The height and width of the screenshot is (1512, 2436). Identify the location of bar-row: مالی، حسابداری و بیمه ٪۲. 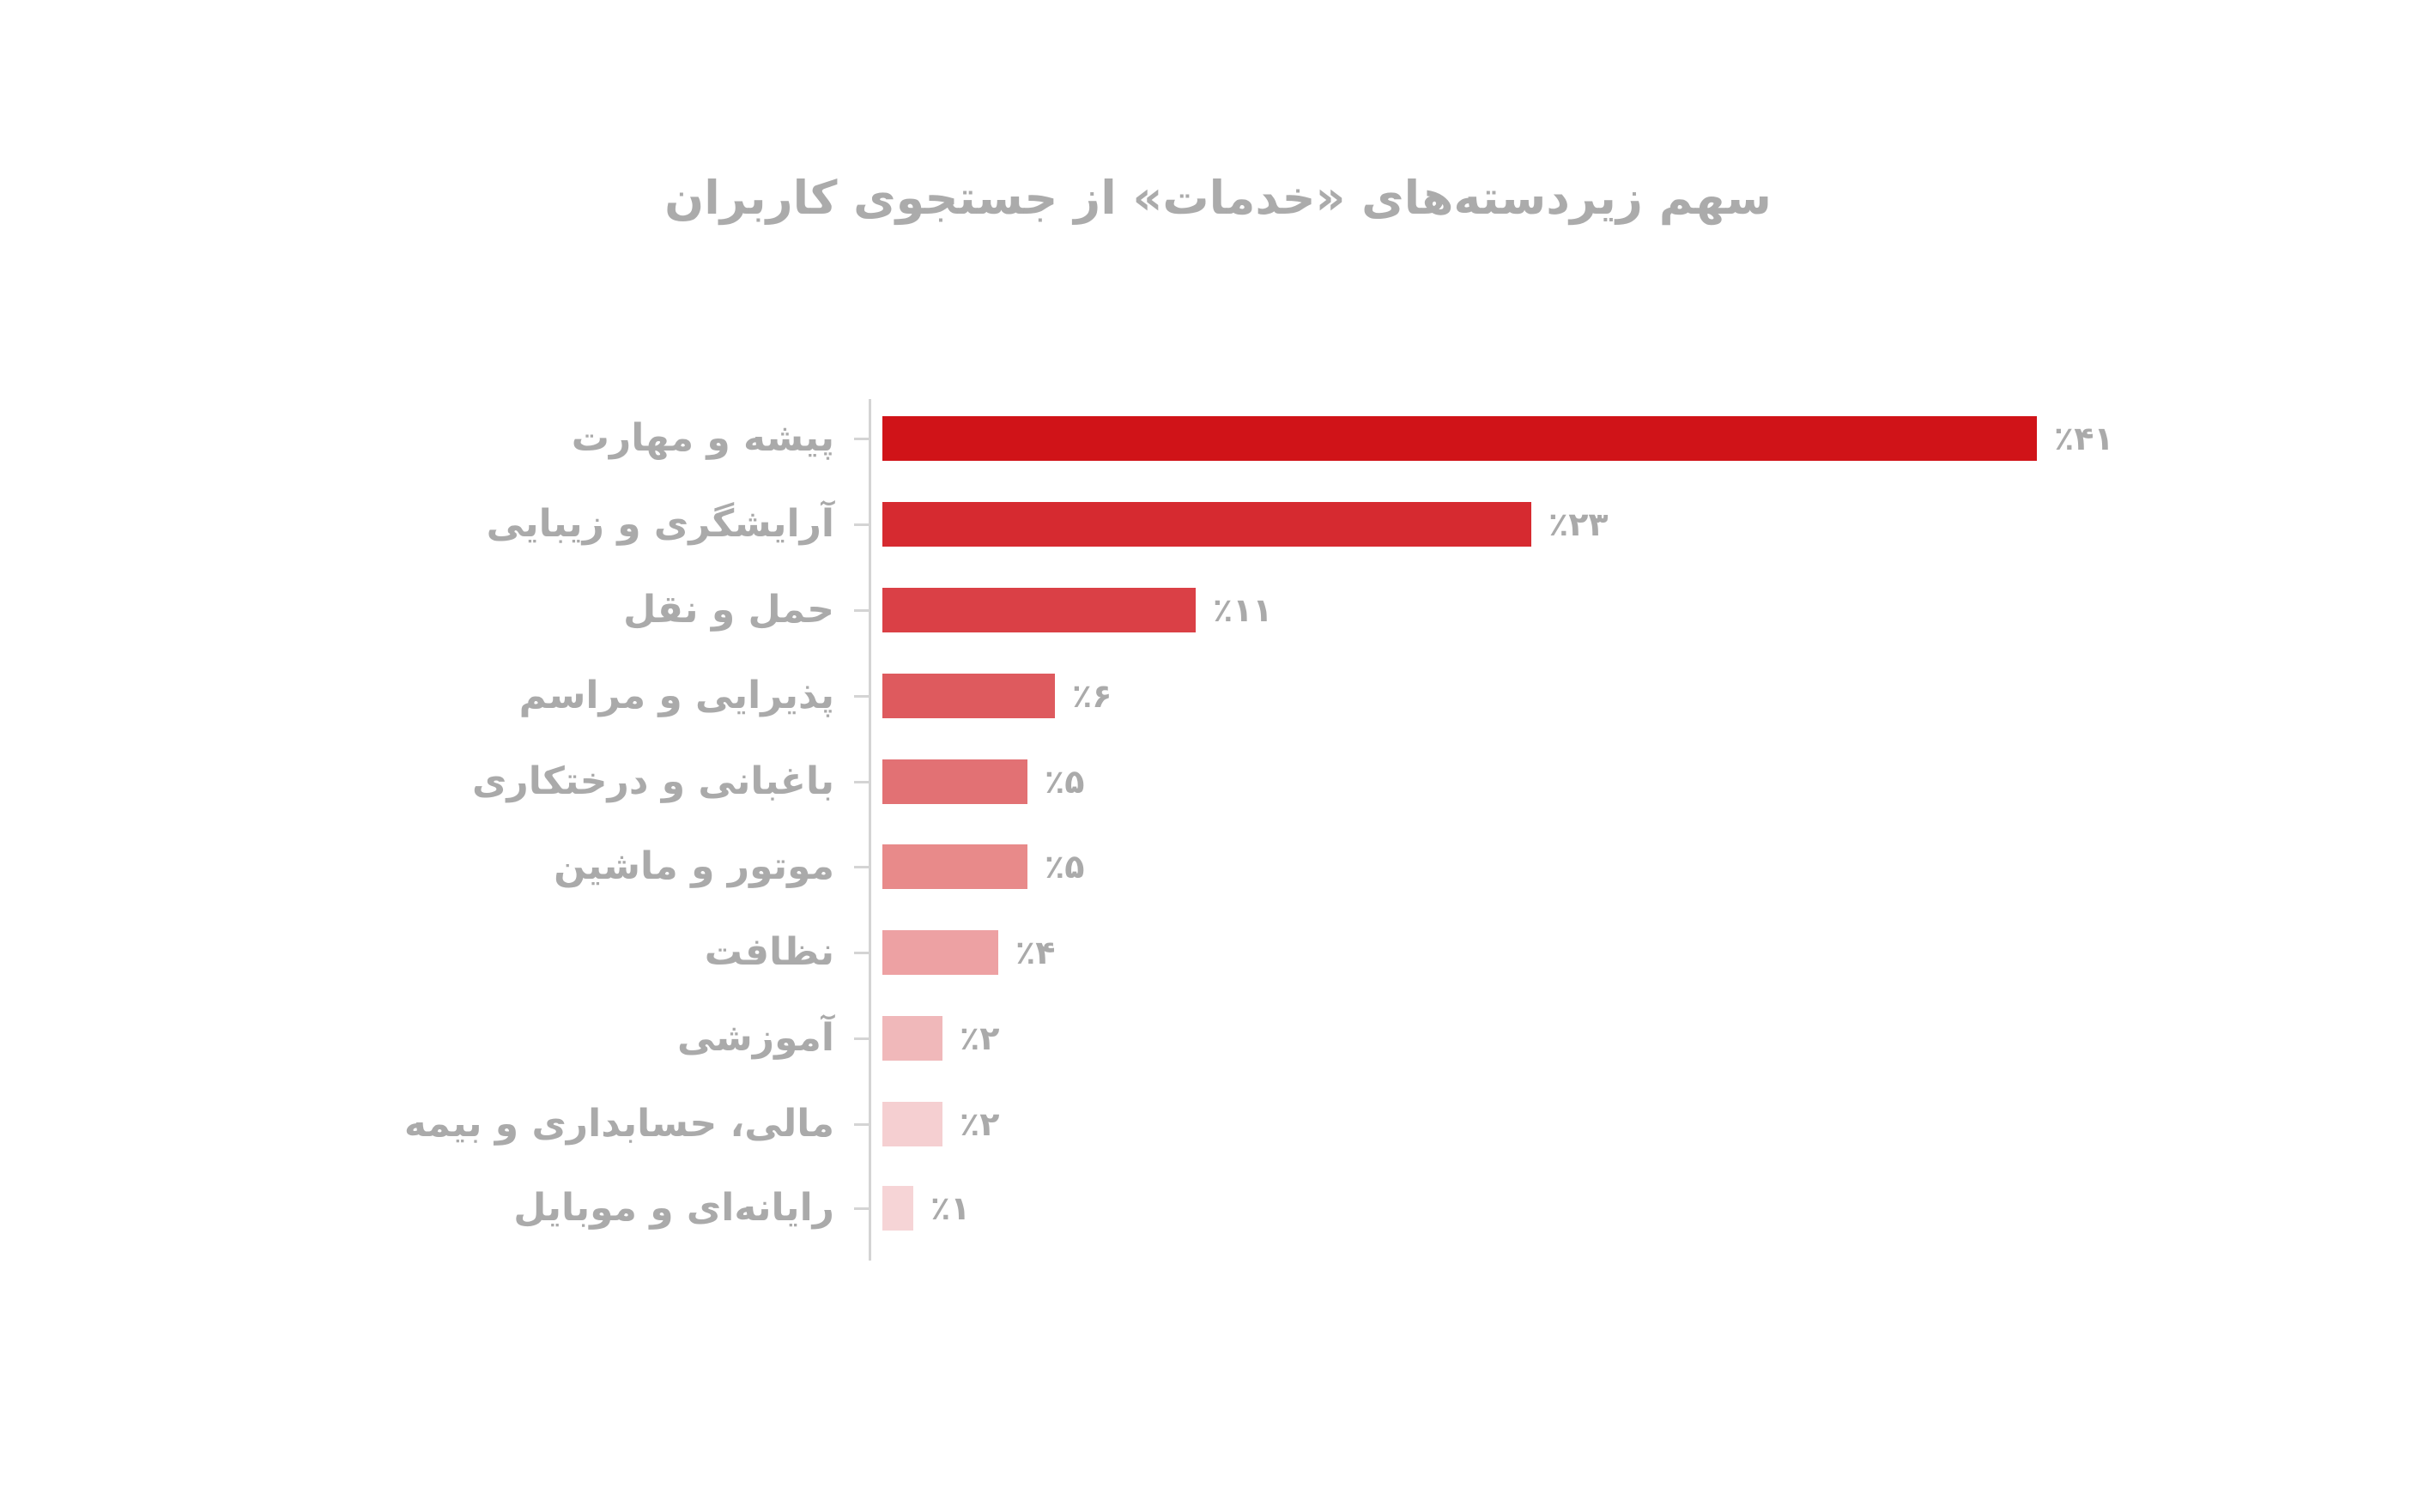
(1218, 1124).